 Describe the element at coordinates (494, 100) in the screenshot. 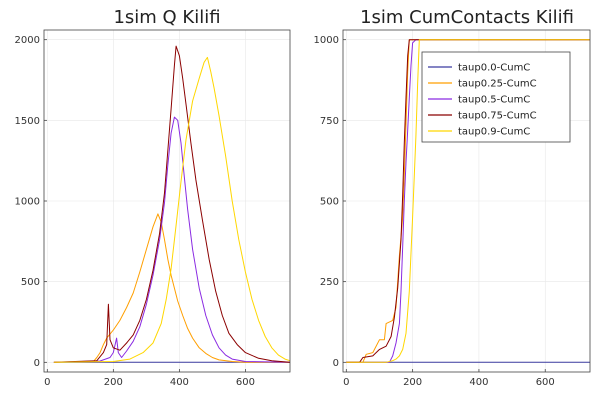

I see `legend-label: taup0.5-CumC` at that location.